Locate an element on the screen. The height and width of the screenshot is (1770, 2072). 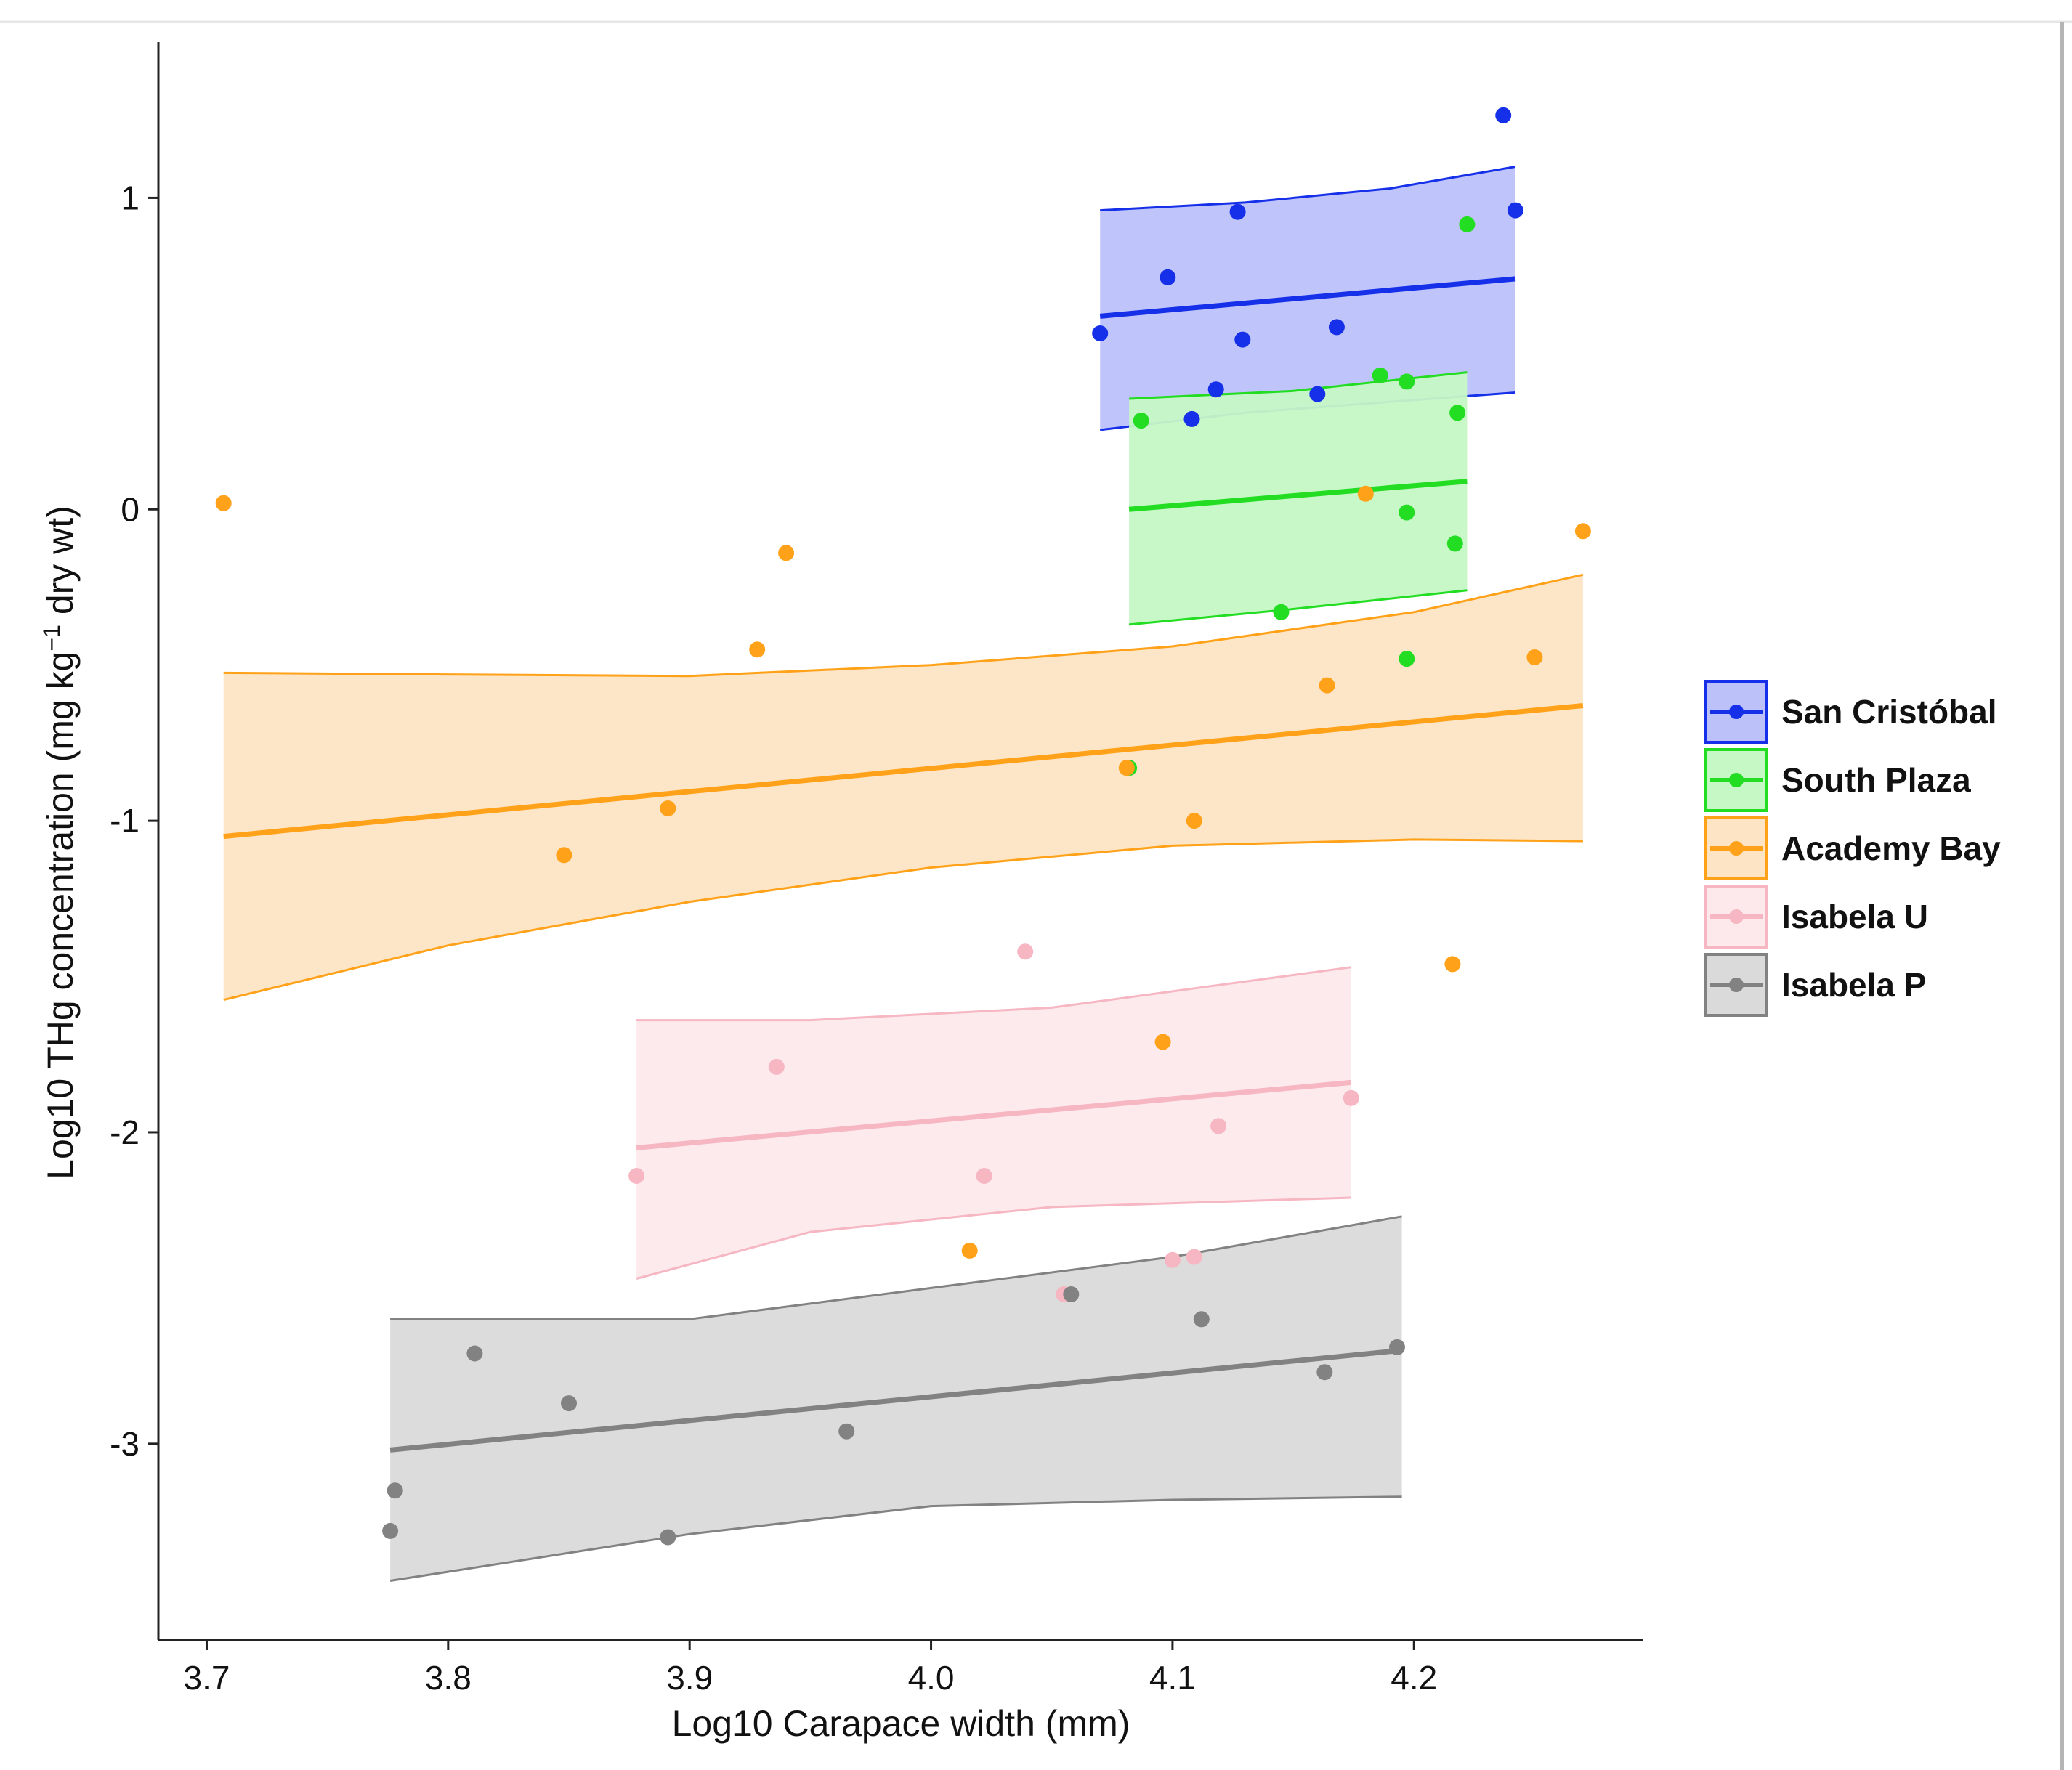
y-tick-label: 1 is located at coordinates (130, 197).